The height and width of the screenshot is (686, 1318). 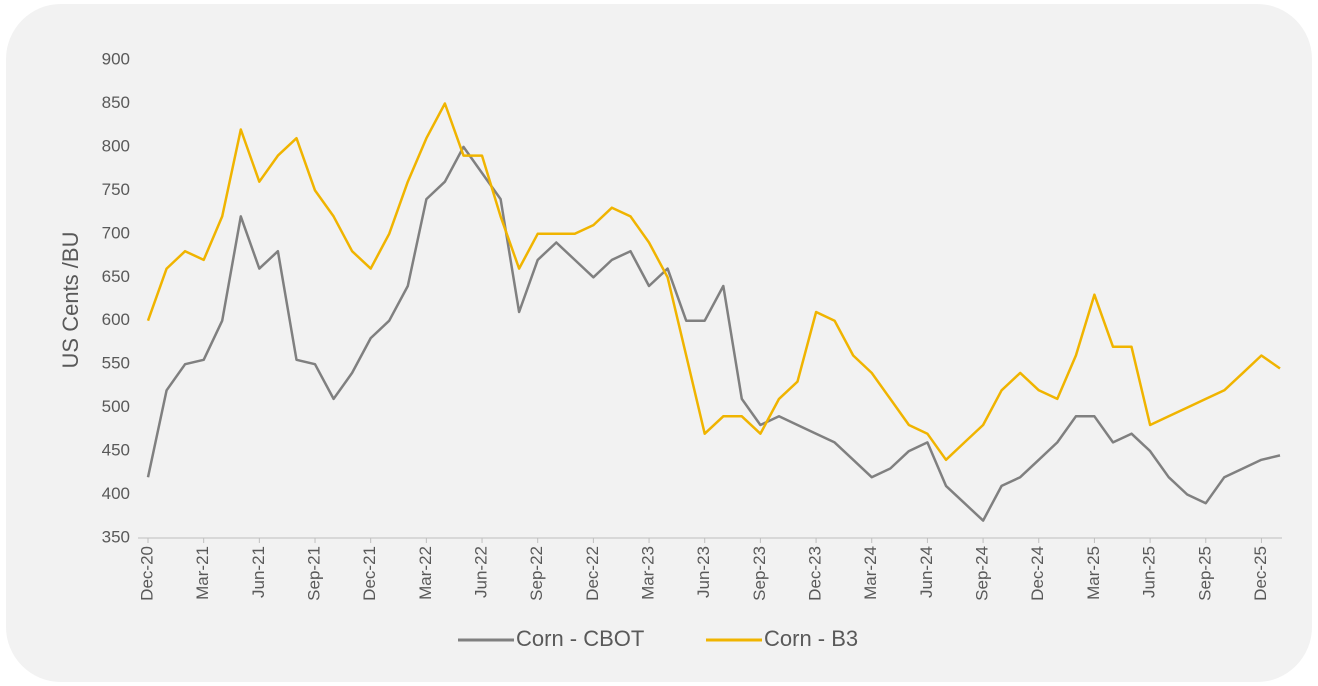 I want to click on x-tick-label: Sep-24, so click(x=982, y=573).